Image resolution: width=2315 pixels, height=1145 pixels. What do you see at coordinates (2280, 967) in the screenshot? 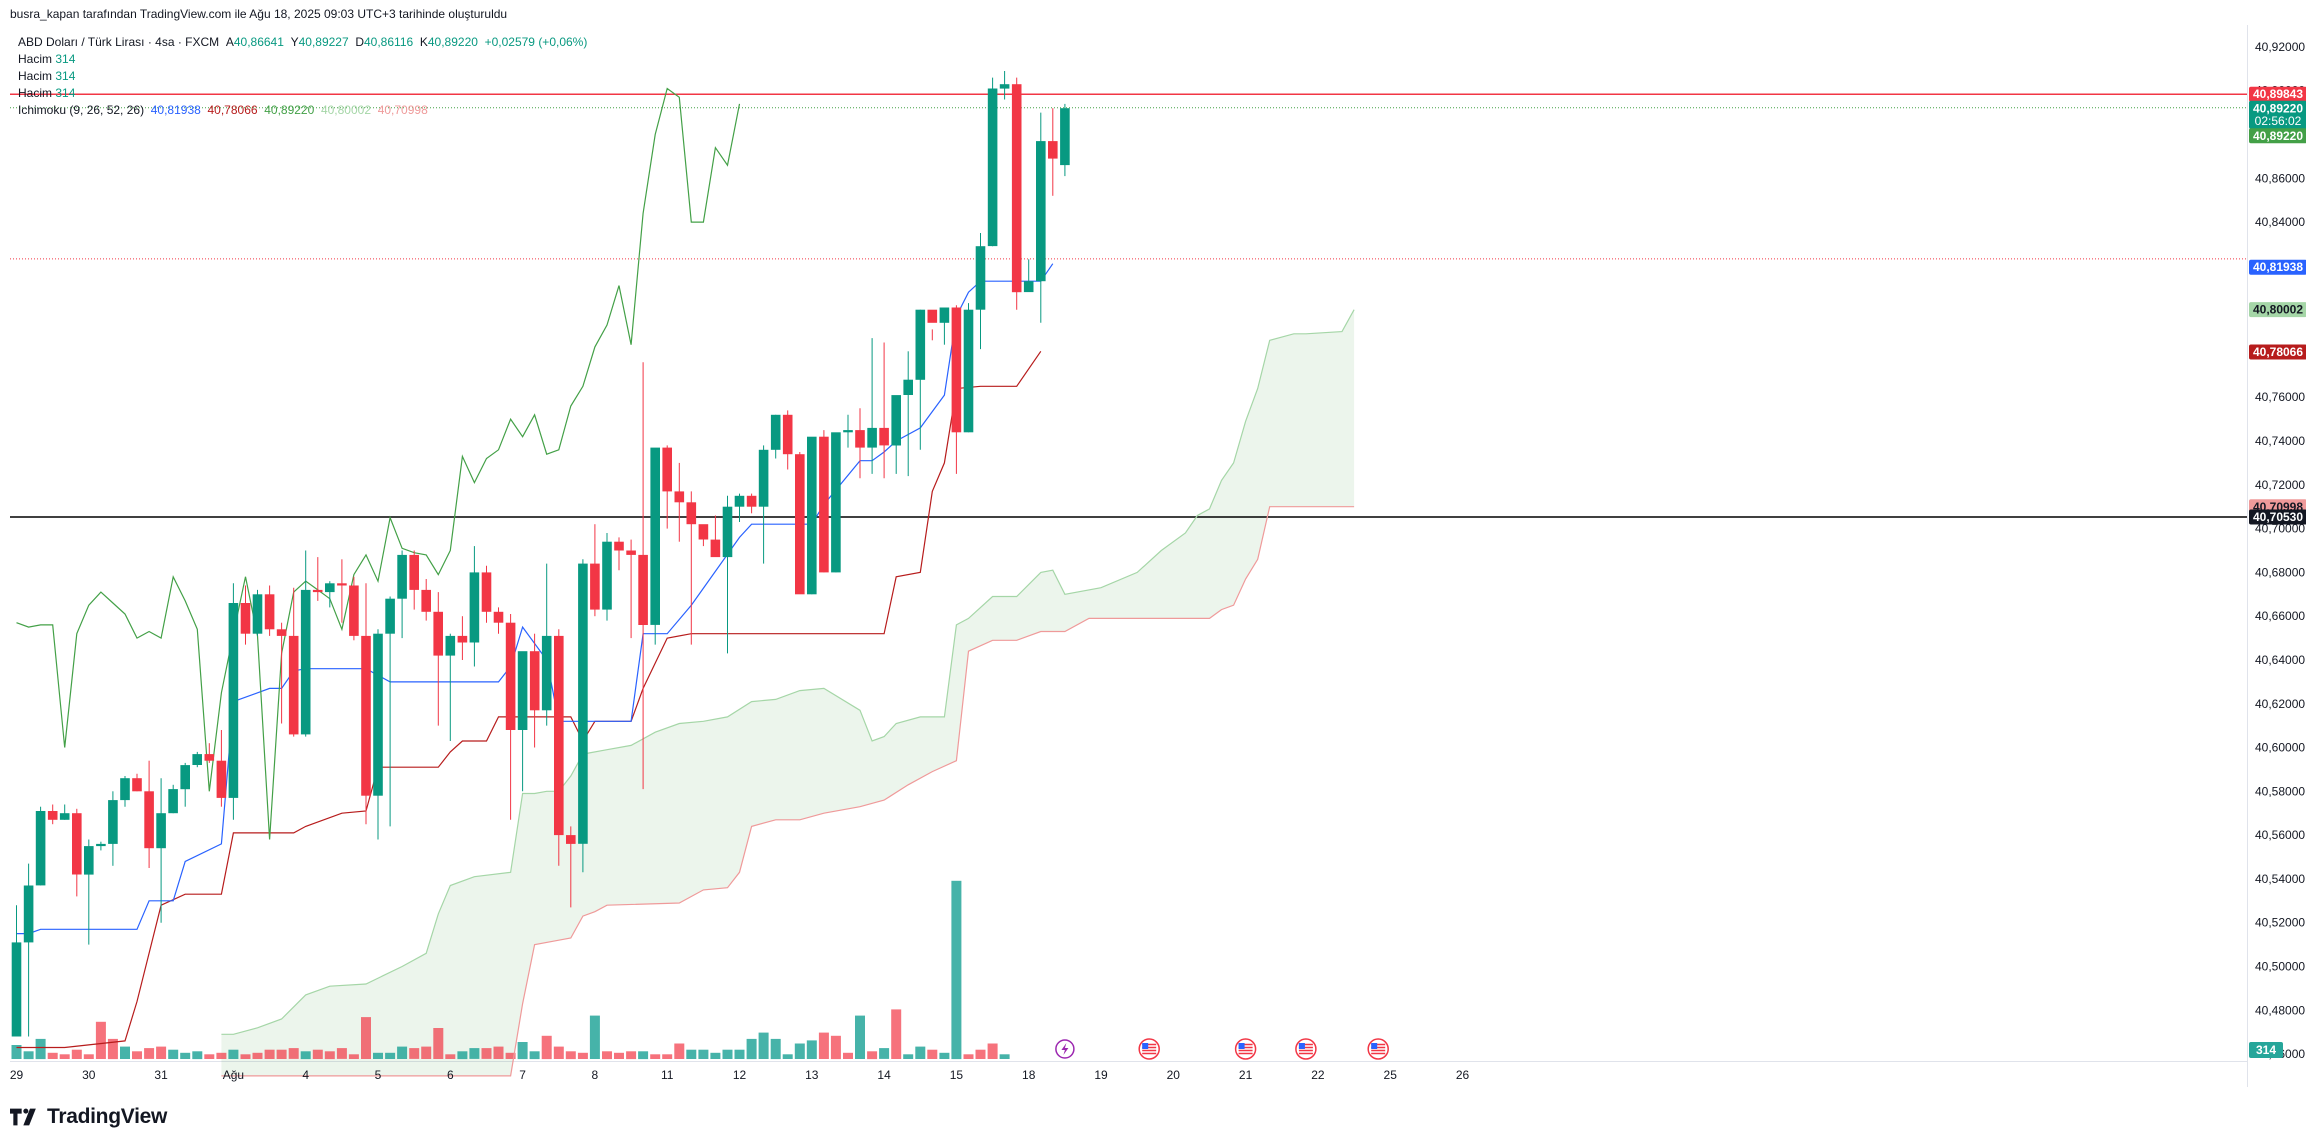
I see `price-tick-label: 40,50000` at bounding box center [2280, 967].